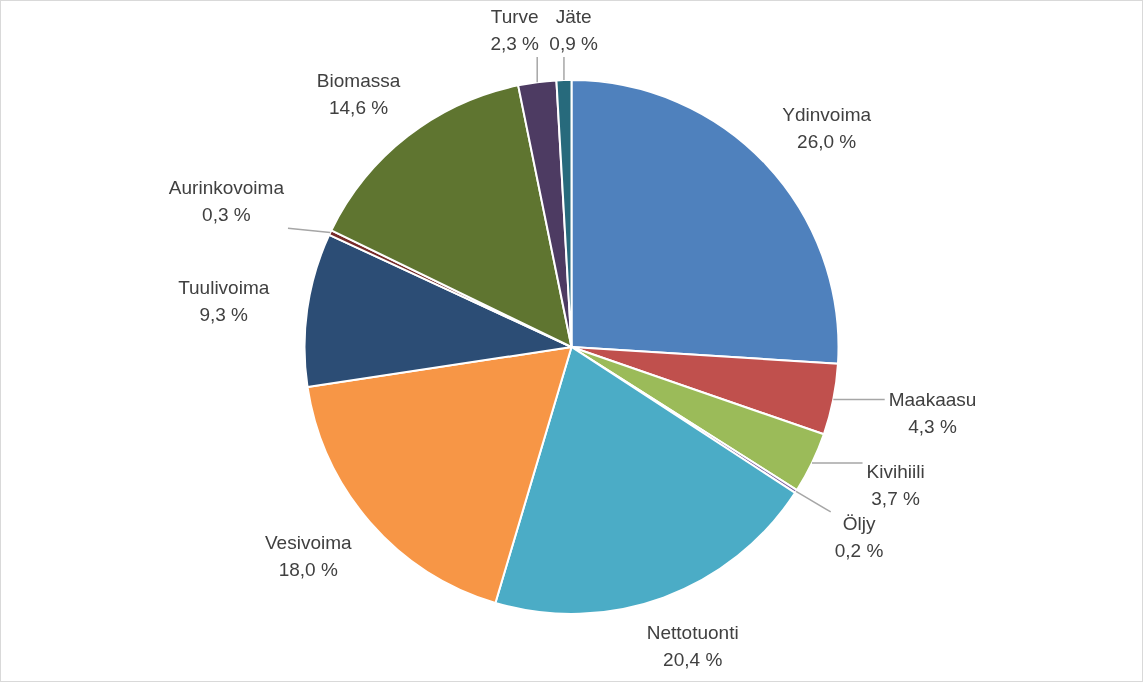 Image resolution: width=1143 pixels, height=682 pixels. Describe the element at coordinates (895, 471) in the screenshot. I see `slice-label: Kivihiili` at that location.